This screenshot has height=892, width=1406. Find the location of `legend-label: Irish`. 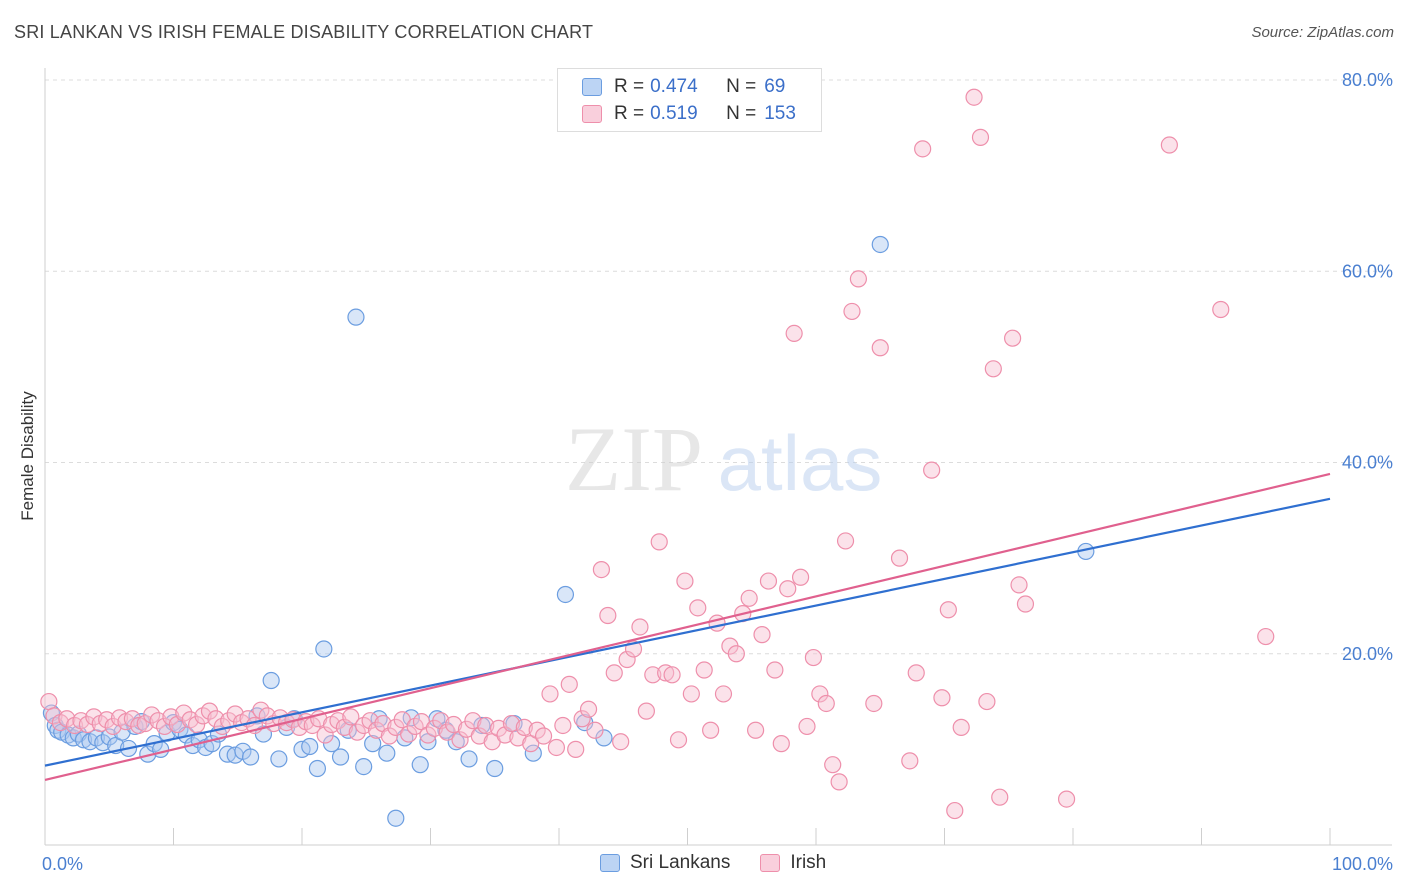

legend-label: Irish is located at coordinates (808, 862).